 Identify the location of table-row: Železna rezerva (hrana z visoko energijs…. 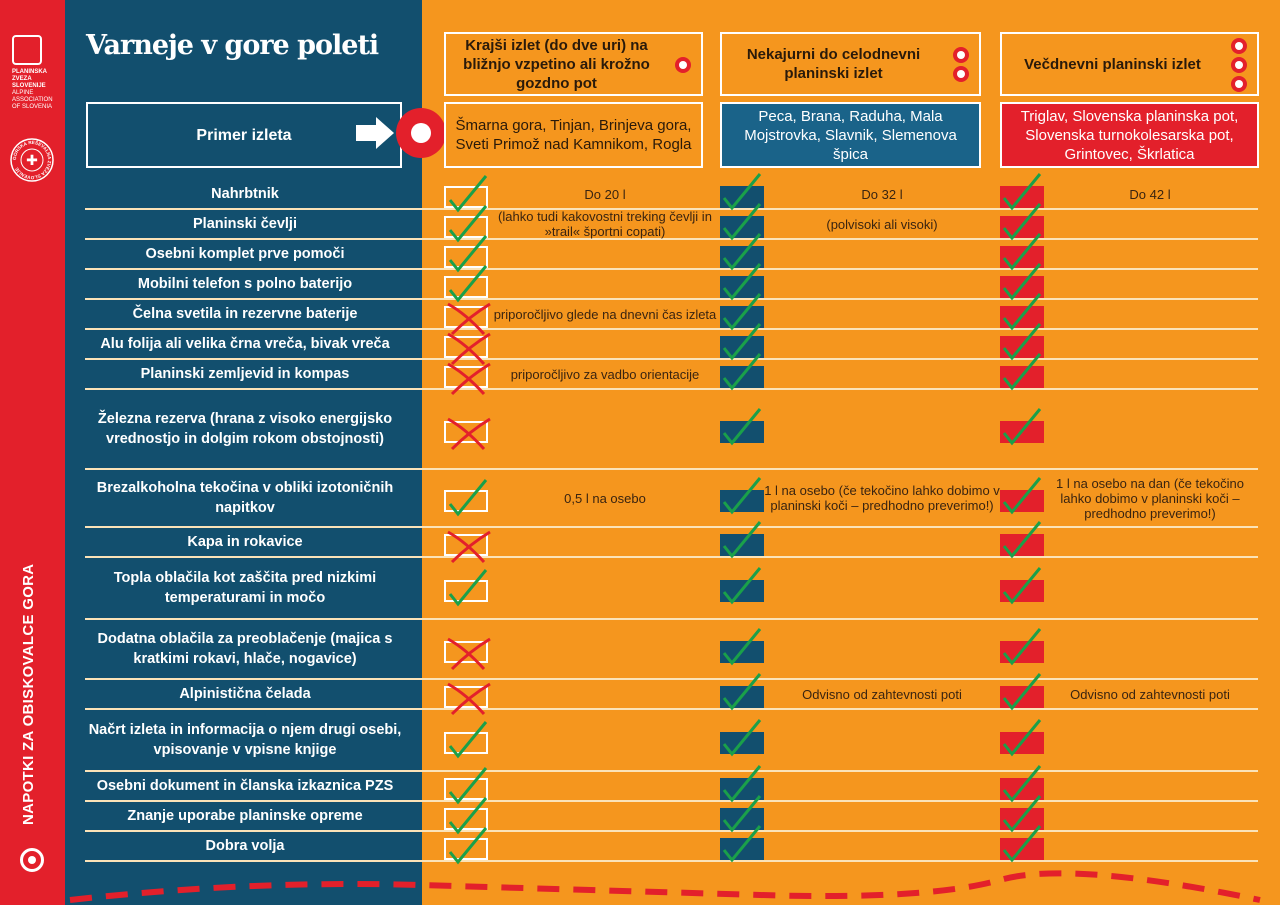
(671, 430).